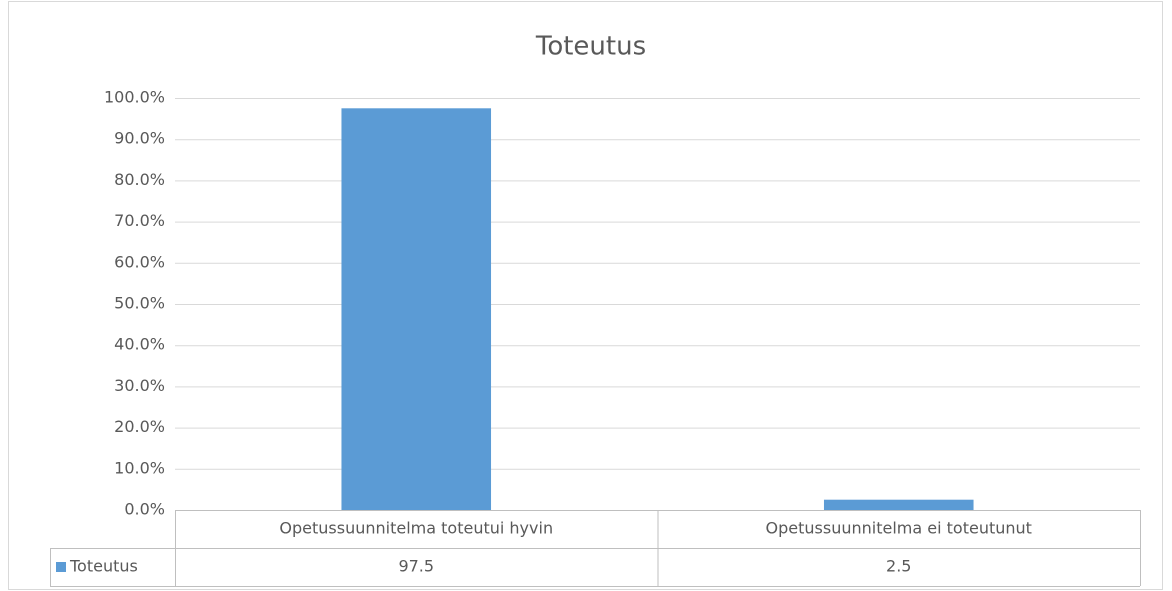 The width and height of the screenshot is (1172, 591). What do you see at coordinates (416, 566) in the screenshot?
I see `table-value: 97.5` at bounding box center [416, 566].